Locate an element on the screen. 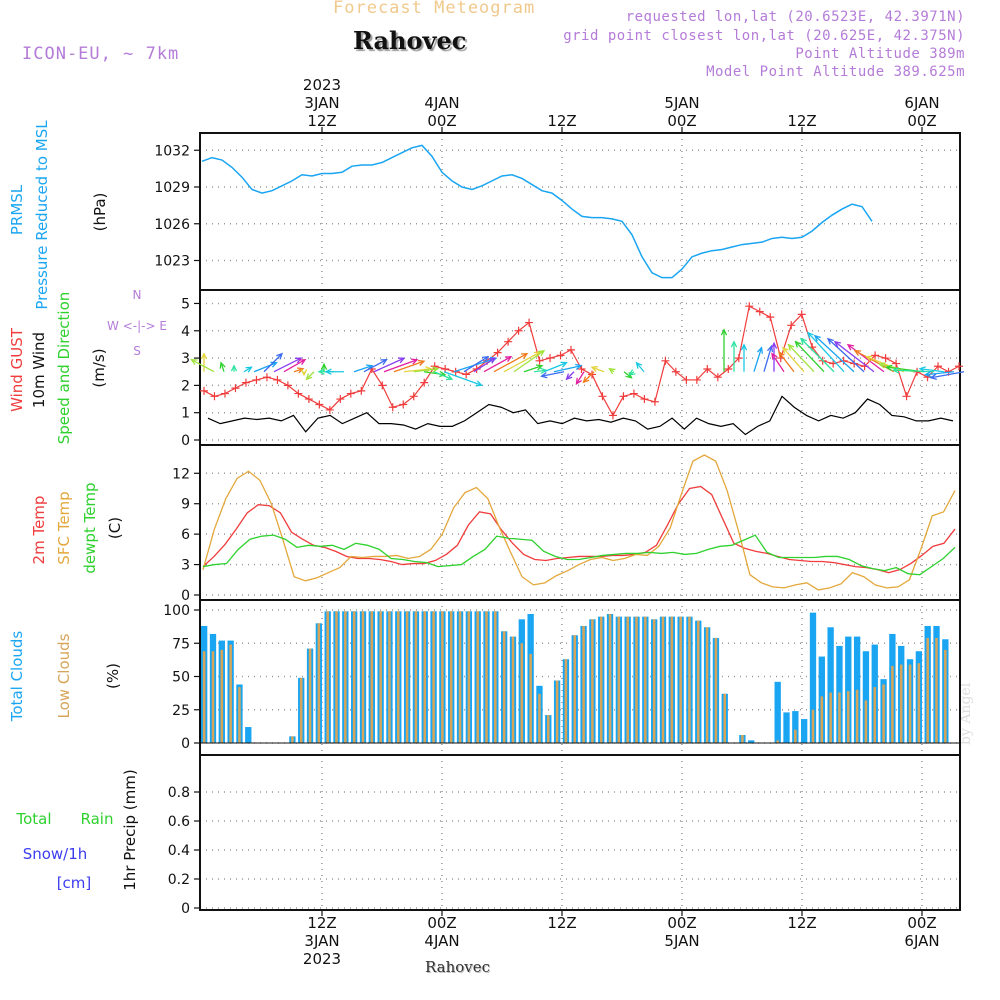 Image resolution: width=1000 pixels, height=1000 pixels. dewpt-temp-line is located at coordinates (579, 555).